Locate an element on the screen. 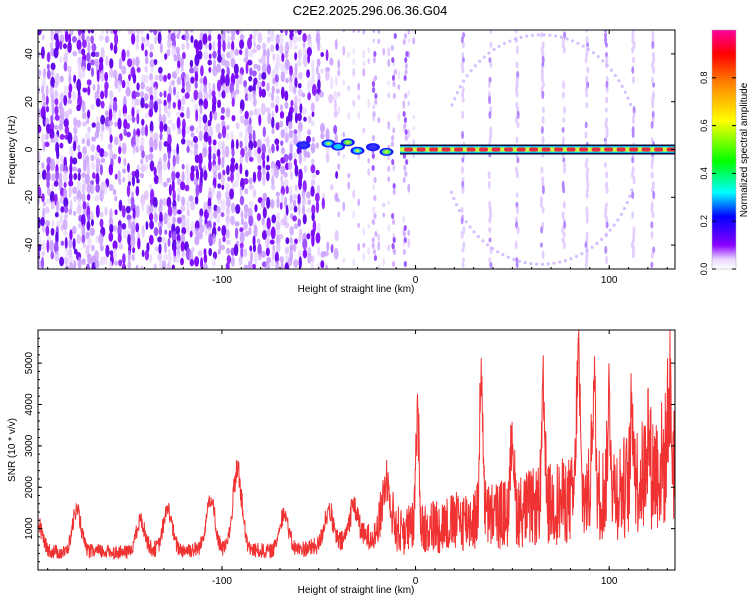 This screenshot has height=600, width=750. colorbar-tick-label: 0.0 is located at coordinates (704, 269).